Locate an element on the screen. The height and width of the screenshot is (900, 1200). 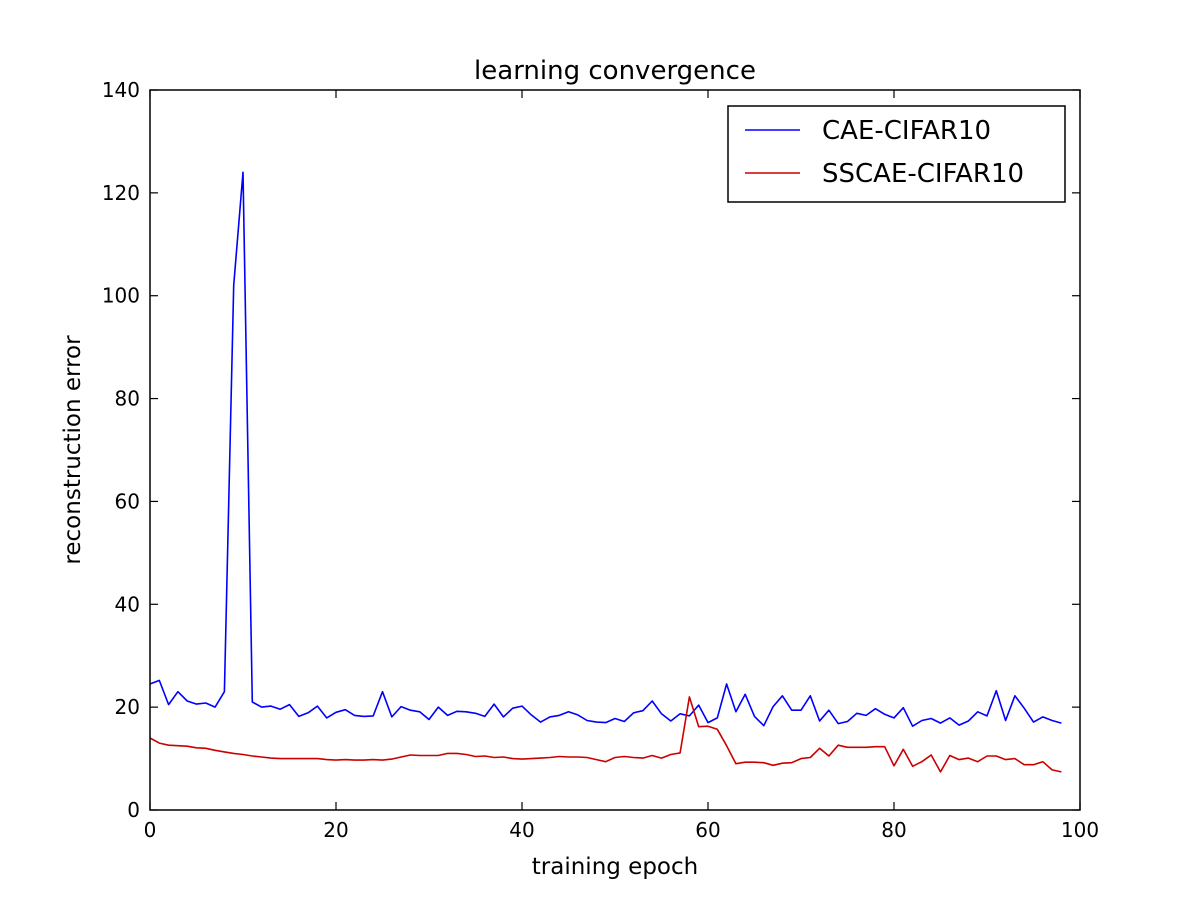
x-tick-label: 20 is located at coordinates (335, 830).